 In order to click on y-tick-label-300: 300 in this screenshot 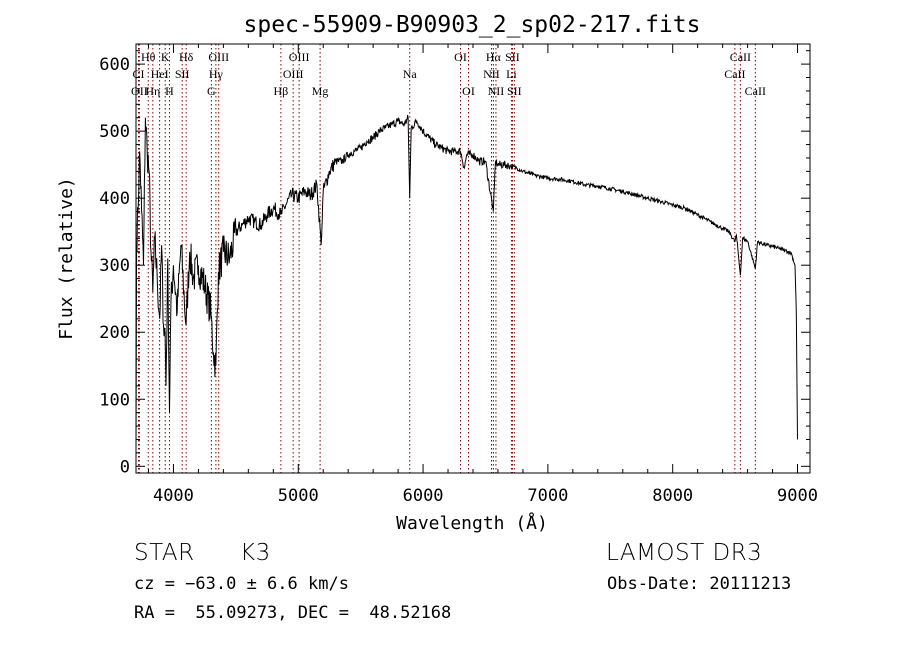, I will do `click(114, 266)`.